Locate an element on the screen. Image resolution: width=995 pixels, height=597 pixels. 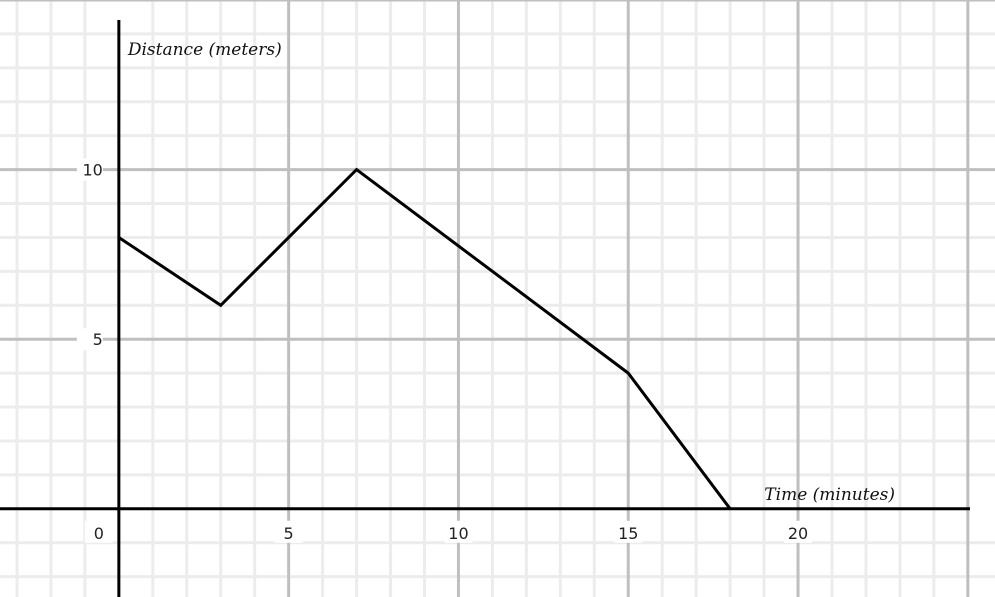
y-tick-label: 5 is located at coordinates (98, 339).